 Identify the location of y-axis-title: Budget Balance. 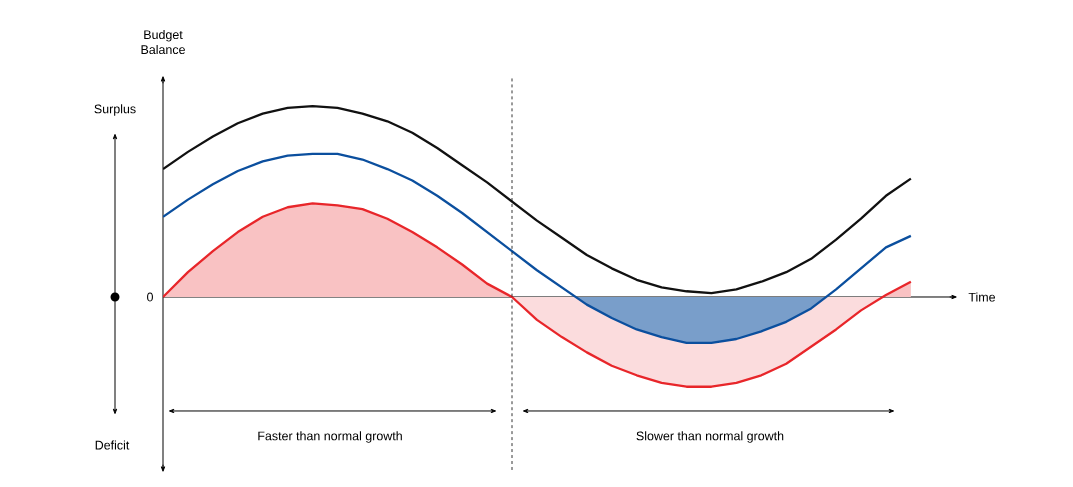
(163, 42).